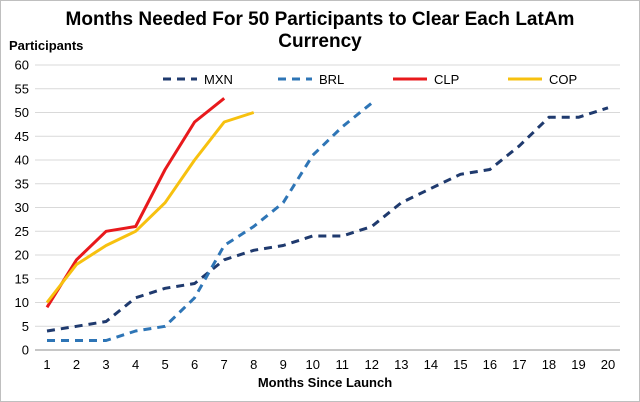 The width and height of the screenshot is (640, 402). I want to click on y-tick-label: 25, so click(22, 231).